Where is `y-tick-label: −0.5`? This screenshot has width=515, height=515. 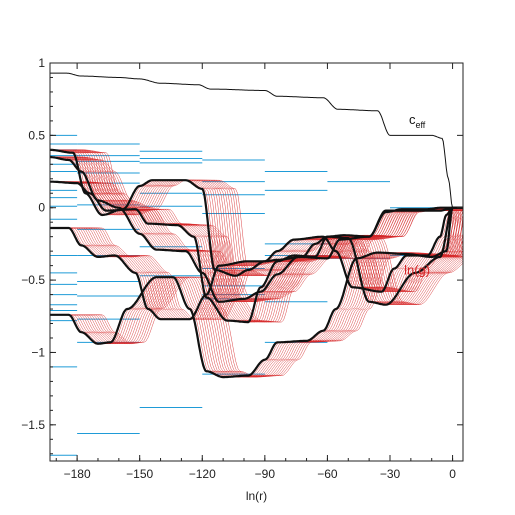 y-tick-label: −0.5 is located at coordinates (33, 280).